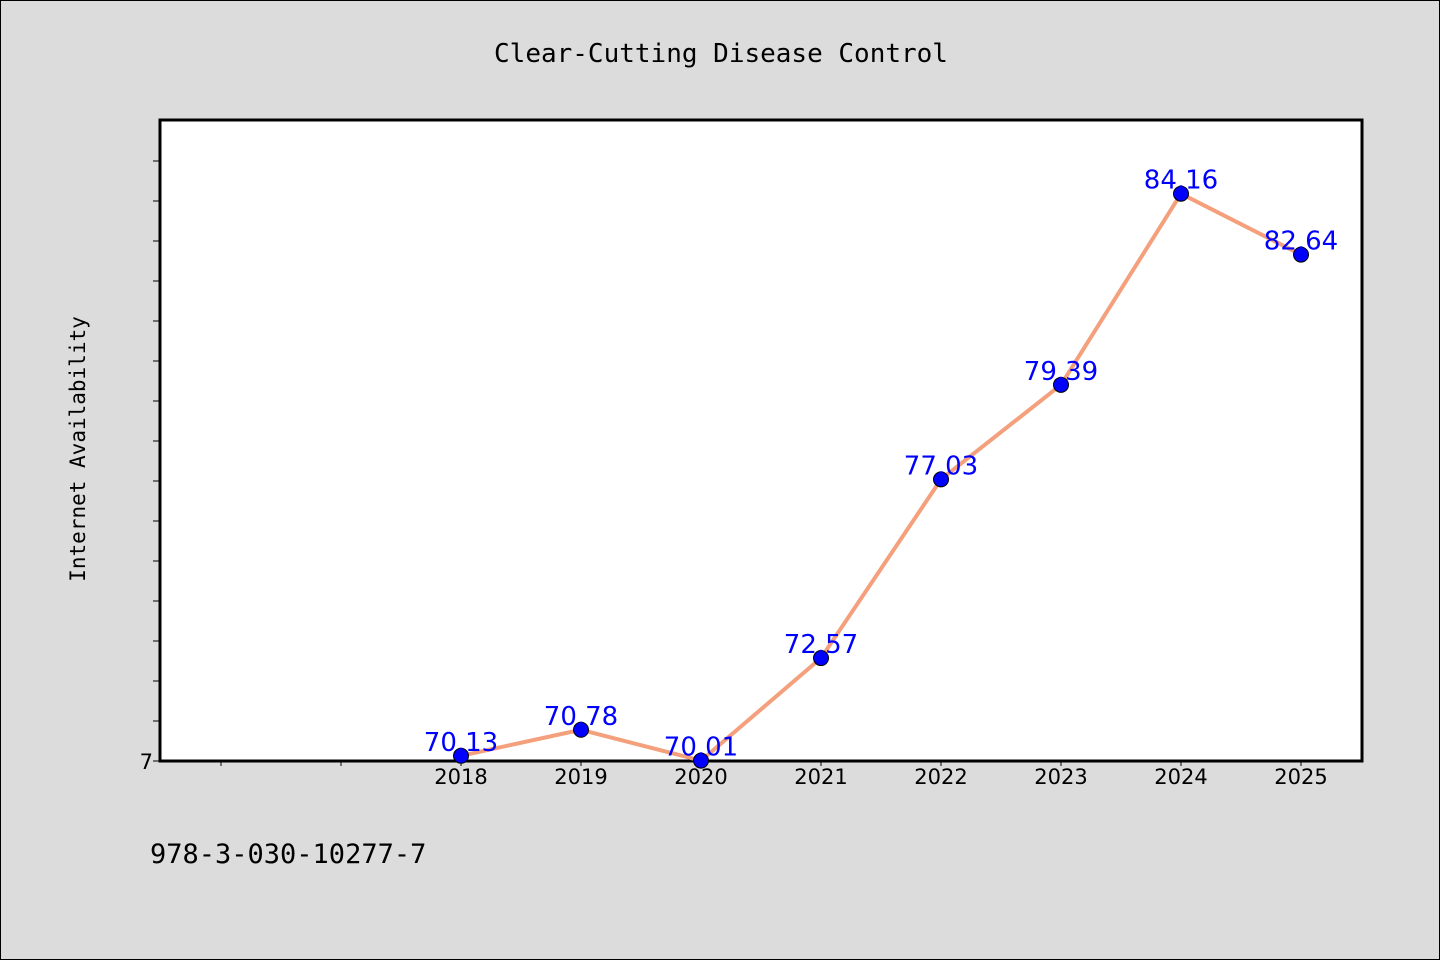 Image resolution: width=1440 pixels, height=960 pixels. What do you see at coordinates (580, 777) in the screenshot?
I see `x-tick-label-2019: 2019` at bounding box center [580, 777].